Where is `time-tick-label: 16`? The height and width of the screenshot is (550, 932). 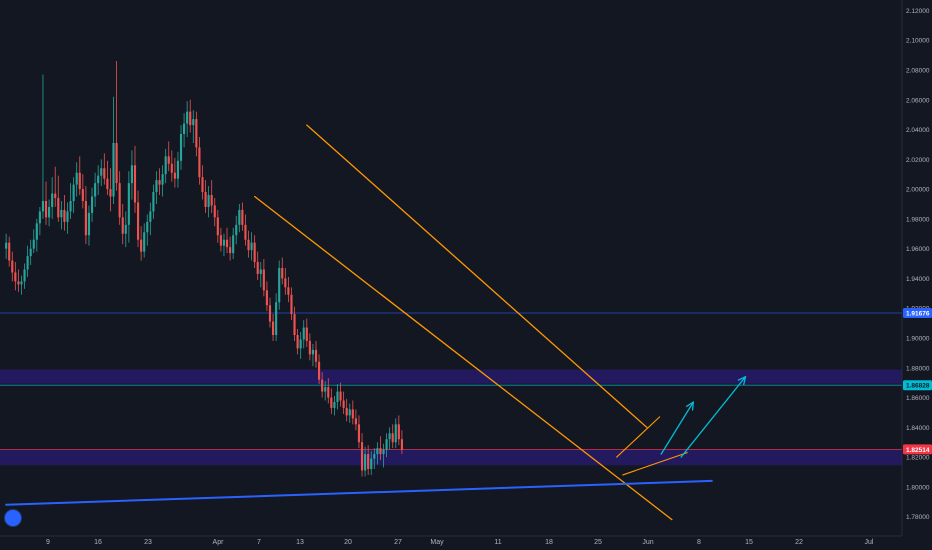 time-tick-label: 16 is located at coordinates (98, 542).